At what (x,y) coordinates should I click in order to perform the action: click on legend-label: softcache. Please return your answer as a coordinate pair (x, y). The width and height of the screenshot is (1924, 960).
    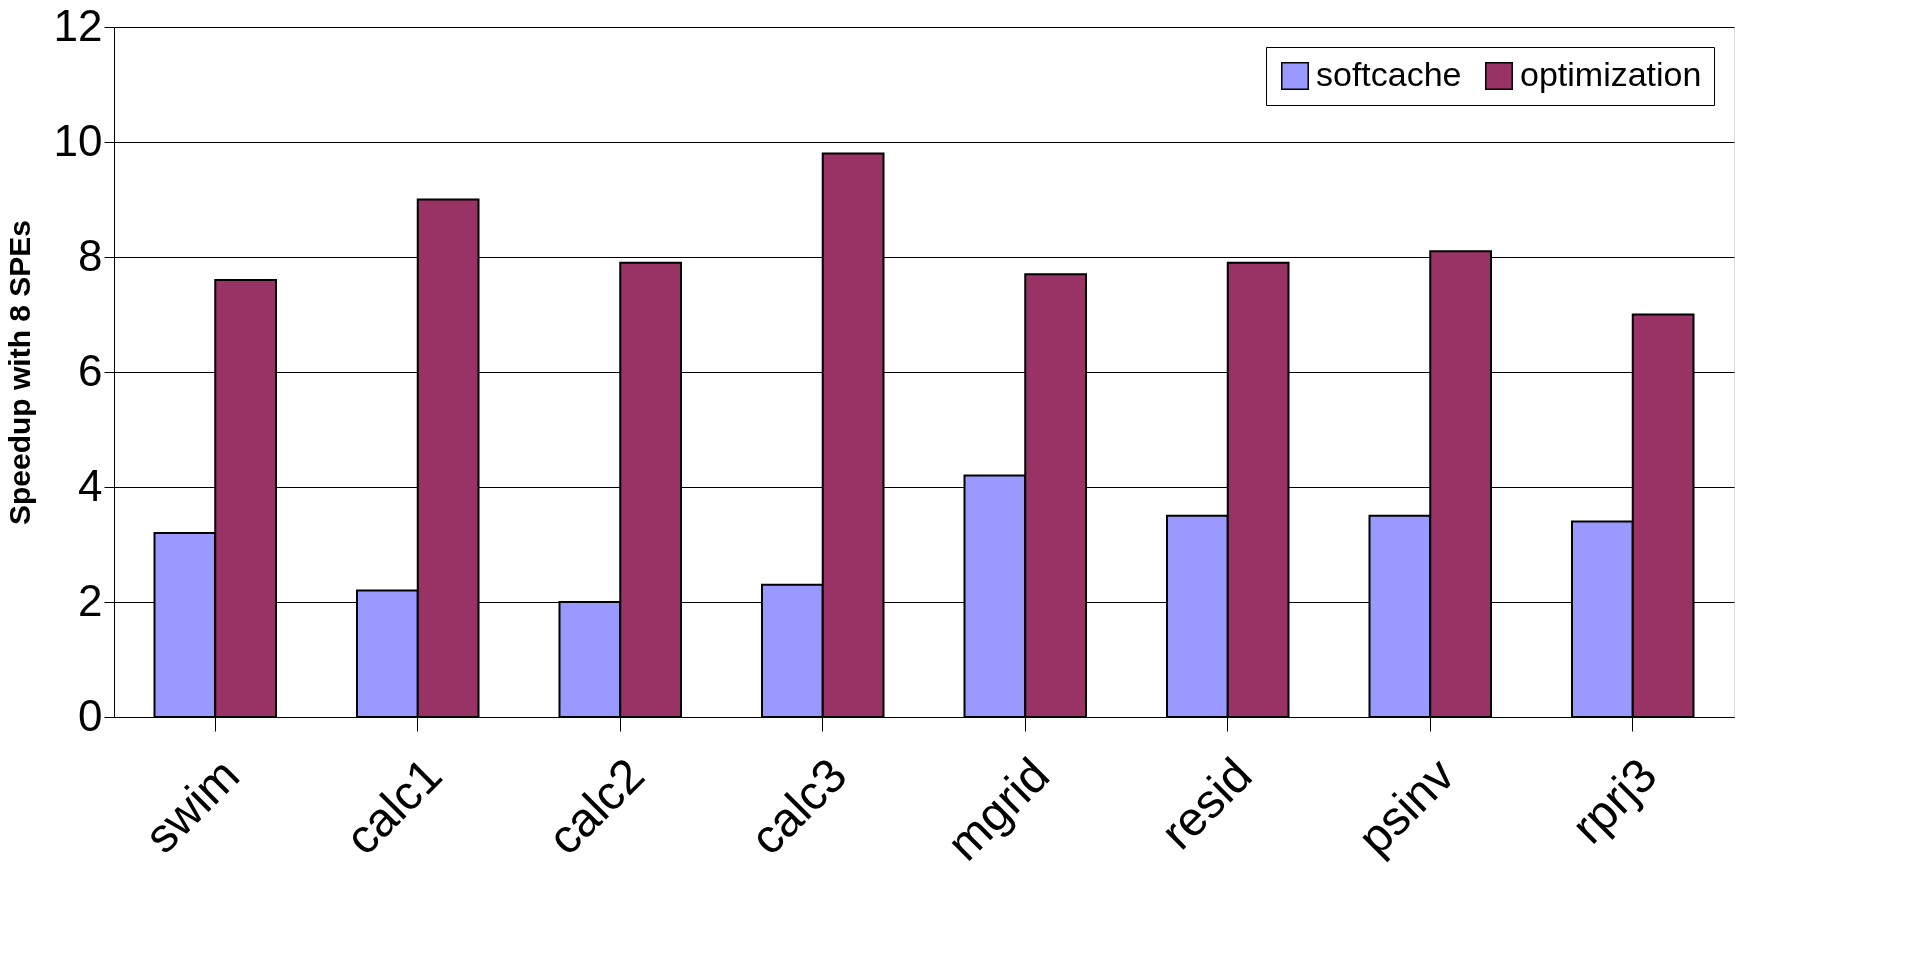
    Looking at the image, I should click on (1389, 74).